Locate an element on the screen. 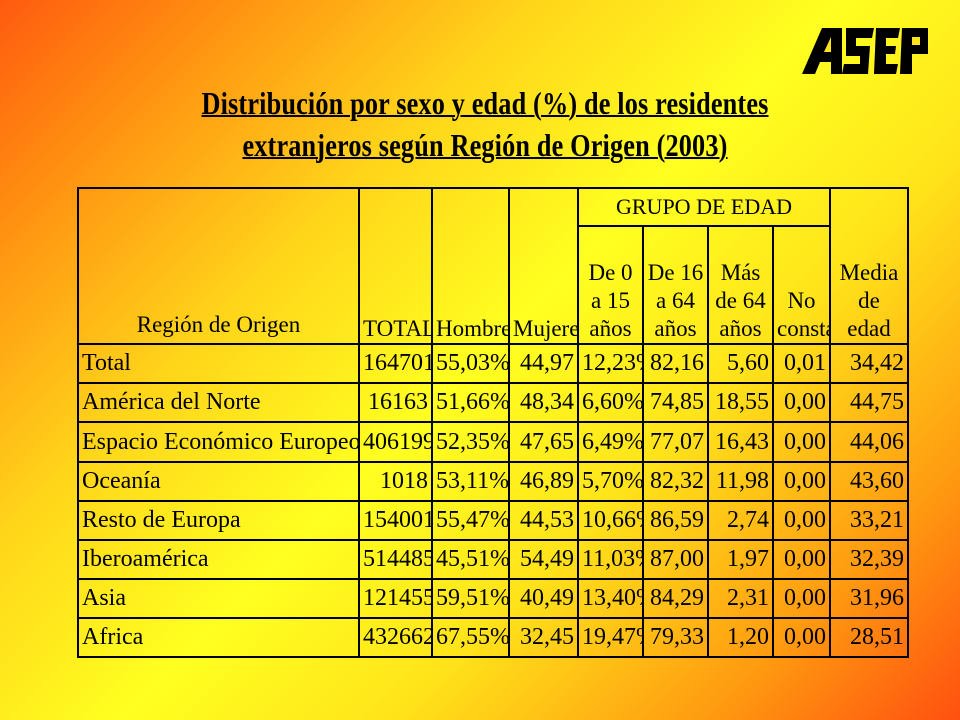 This screenshot has height=720, width=960. cell-mas-64: 18,55 is located at coordinates (740, 403).